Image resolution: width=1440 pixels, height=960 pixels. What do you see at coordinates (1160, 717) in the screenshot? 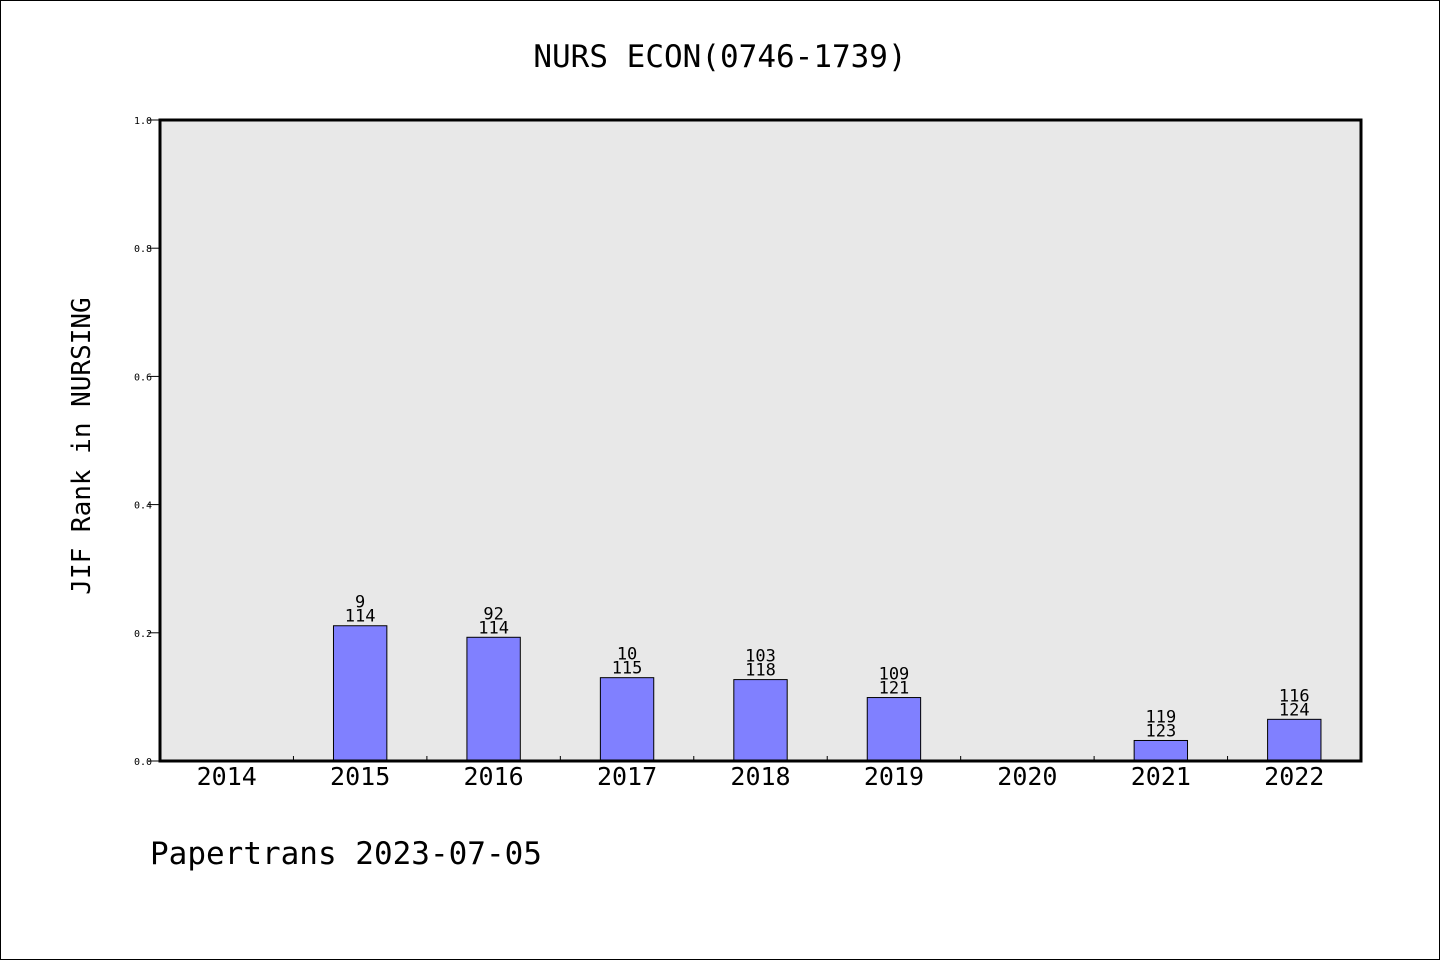
I see `bar-rank-label: 119` at bounding box center [1160, 717].